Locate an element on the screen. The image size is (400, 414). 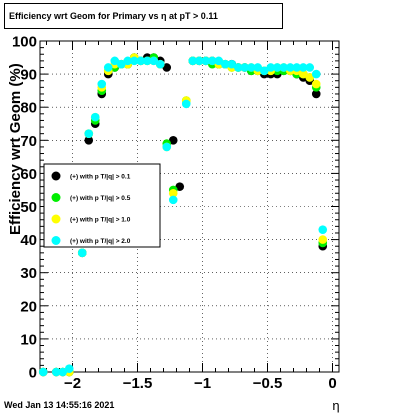
x-tick-label: −1 is located at coordinates (202, 383).